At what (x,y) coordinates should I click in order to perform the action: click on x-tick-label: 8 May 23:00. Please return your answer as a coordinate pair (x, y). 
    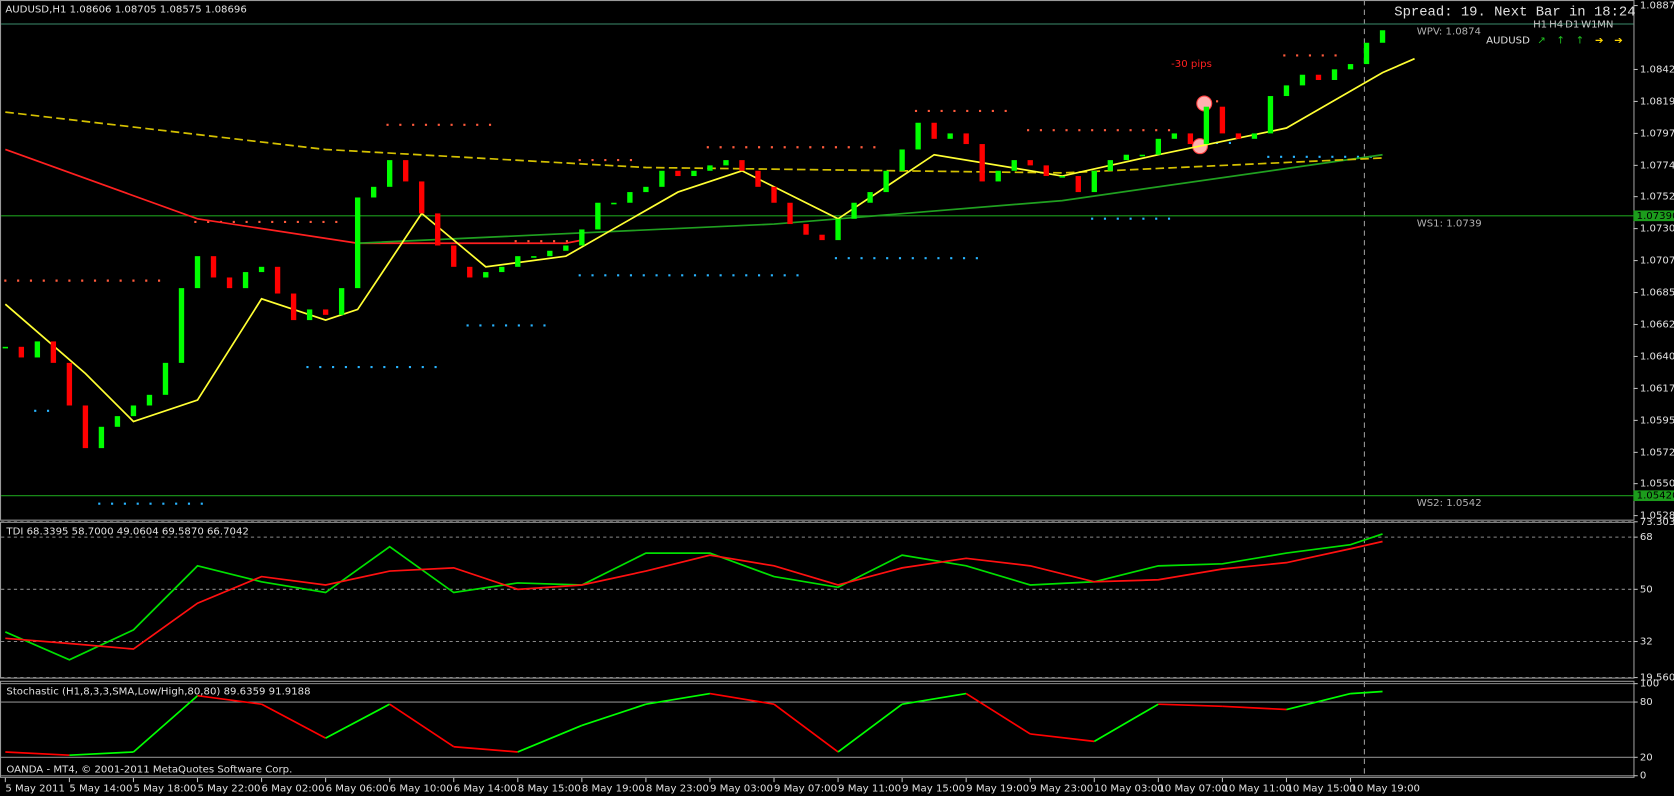
    Looking at the image, I should click on (677, 789).